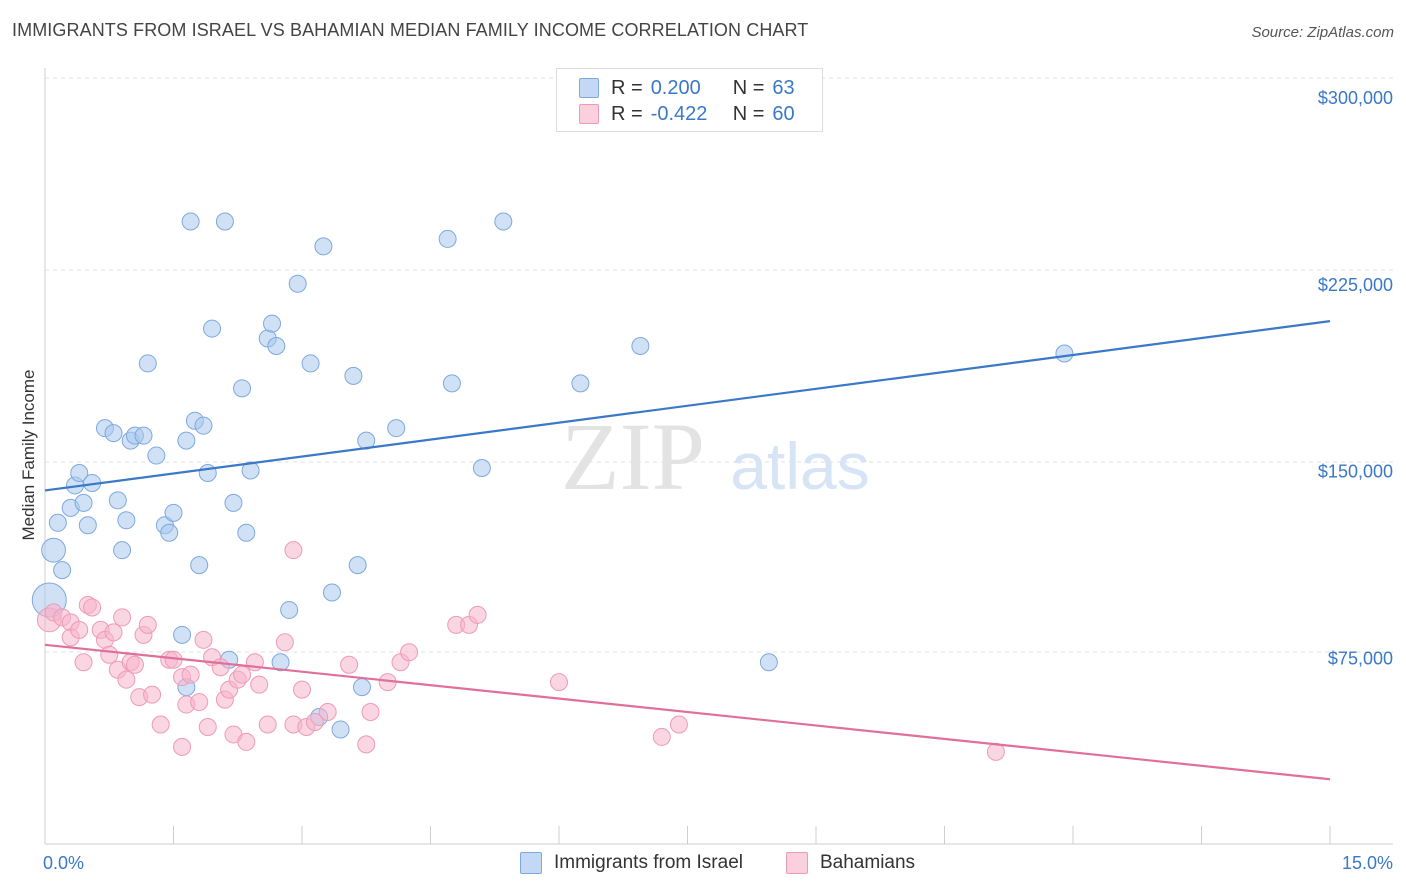  Describe the element at coordinates (1367, 863) in the screenshot. I see `x-tick-label: 15.0%` at that location.